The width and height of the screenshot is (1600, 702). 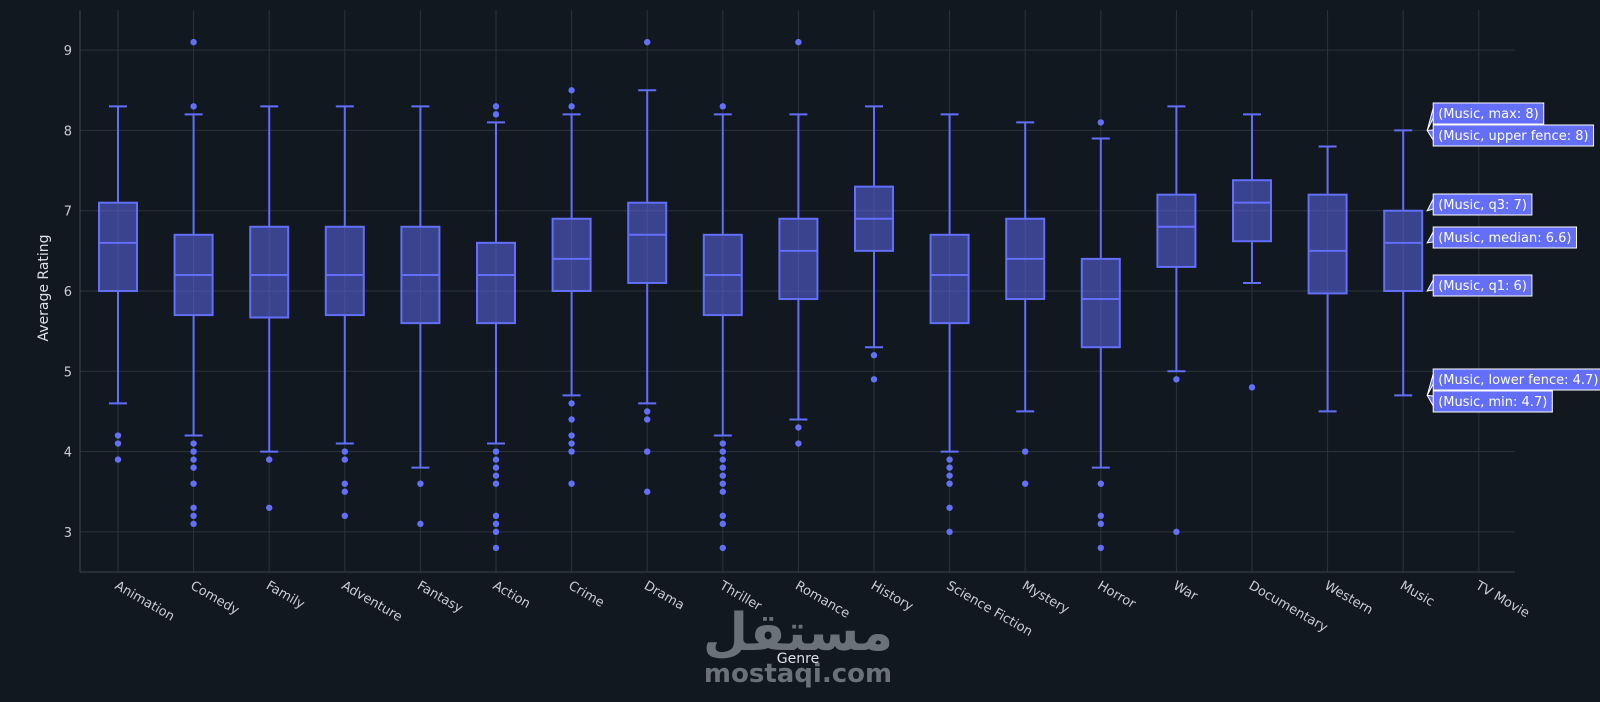 I want to click on box-science-fiction, so click(x=949, y=324).